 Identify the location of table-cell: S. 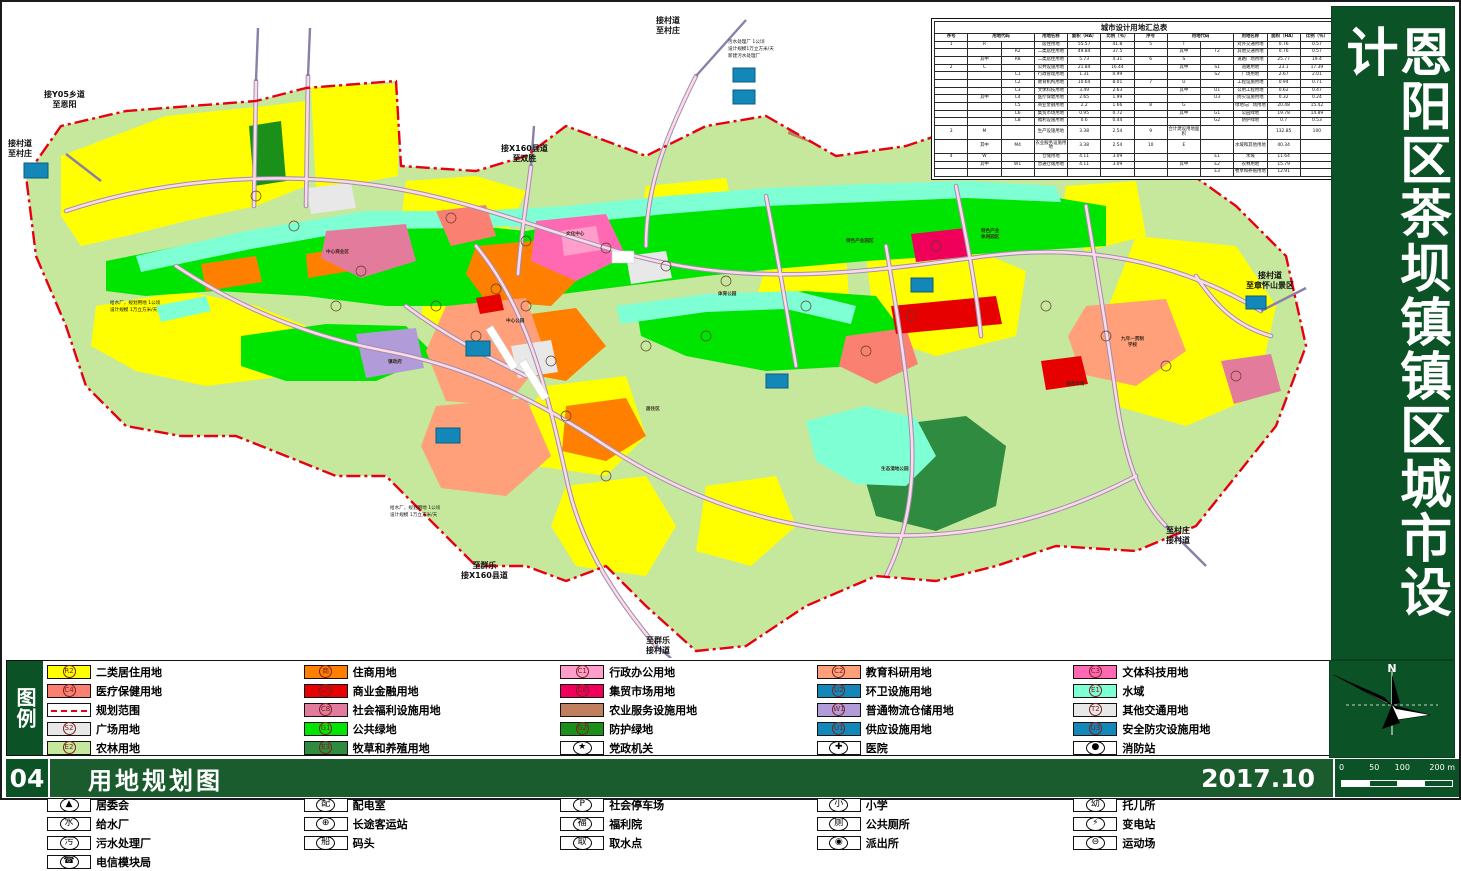
(1184, 60).